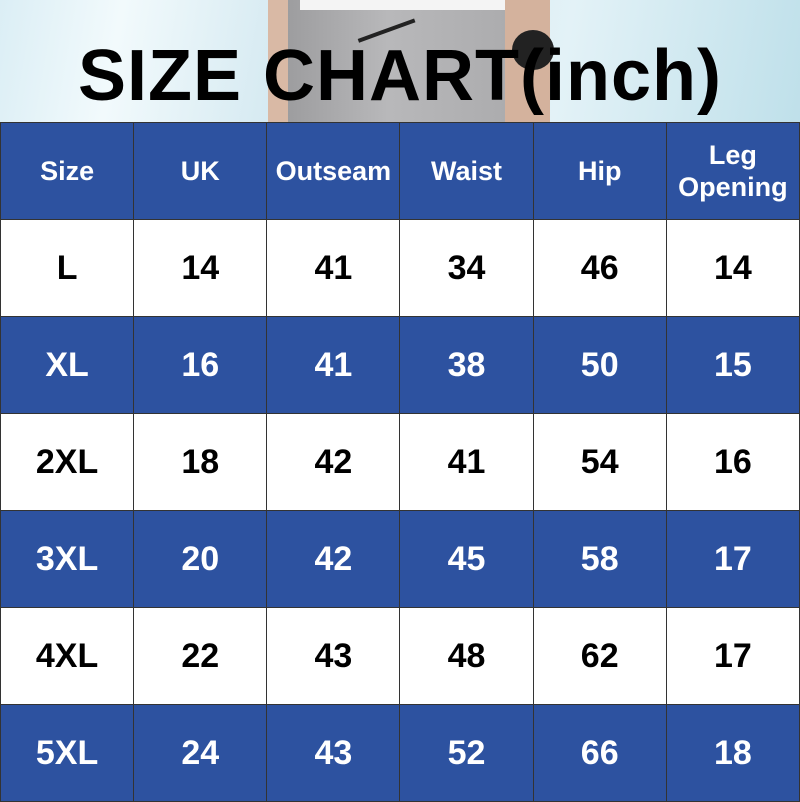  What do you see at coordinates (466, 753) in the screenshot?
I see `table-cell: 52` at bounding box center [466, 753].